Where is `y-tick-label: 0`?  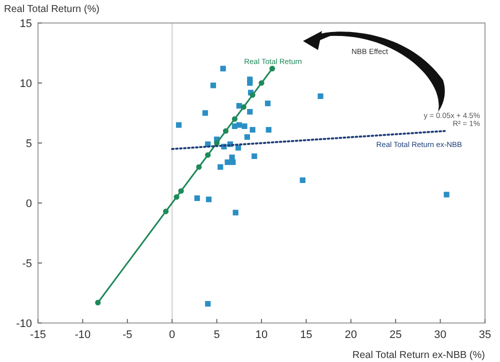
y-tick-label: 0 is located at coordinates (29, 204).